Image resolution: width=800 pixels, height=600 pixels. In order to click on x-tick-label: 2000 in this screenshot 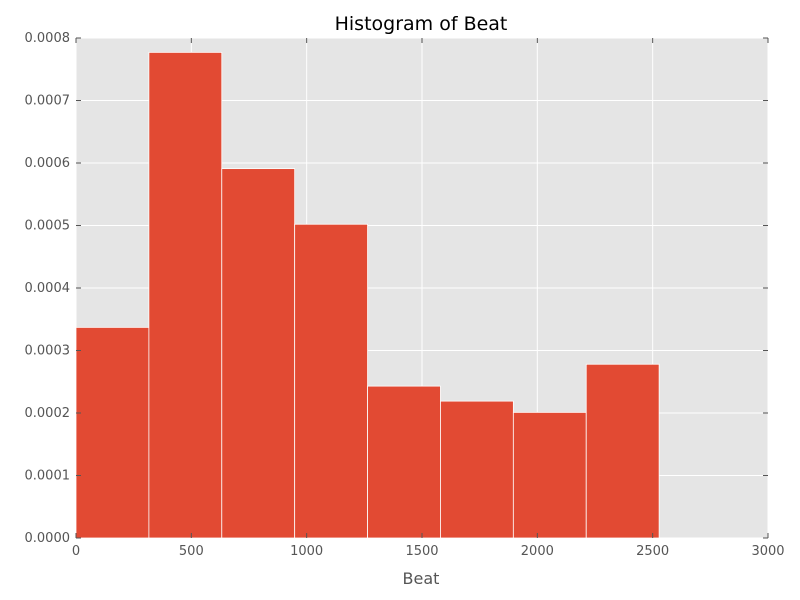, I will do `click(537, 551)`.